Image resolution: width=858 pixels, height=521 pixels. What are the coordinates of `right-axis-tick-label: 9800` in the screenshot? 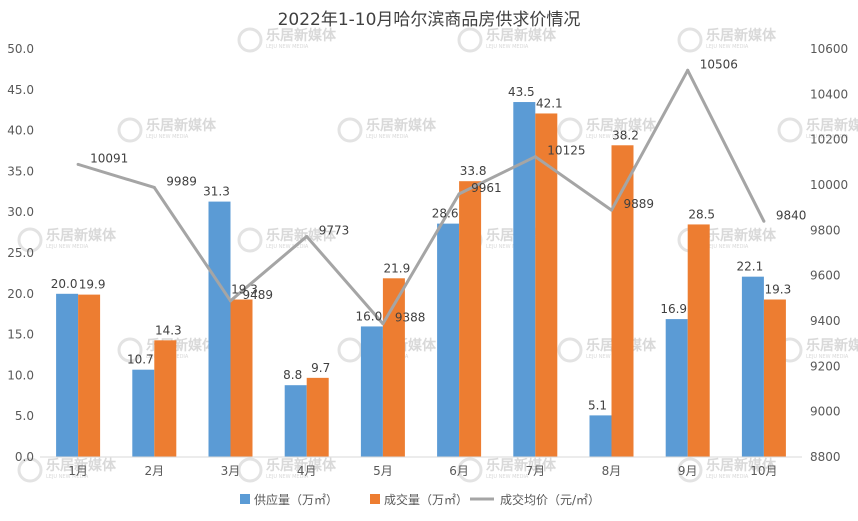 It's located at (825, 230).